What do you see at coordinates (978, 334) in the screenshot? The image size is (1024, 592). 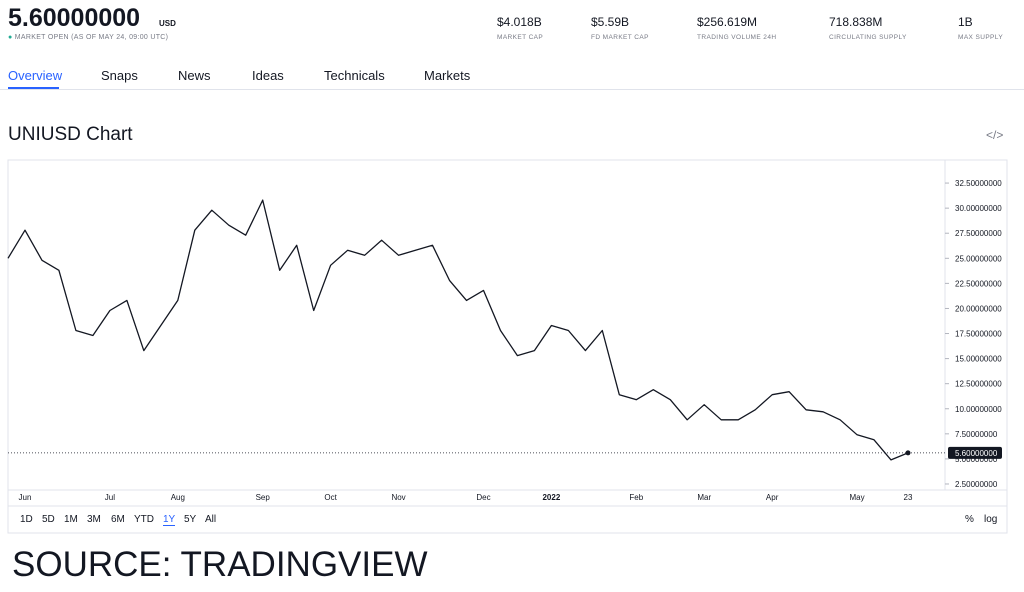 I see `y-tick-label: 17.50000000` at bounding box center [978, 334].